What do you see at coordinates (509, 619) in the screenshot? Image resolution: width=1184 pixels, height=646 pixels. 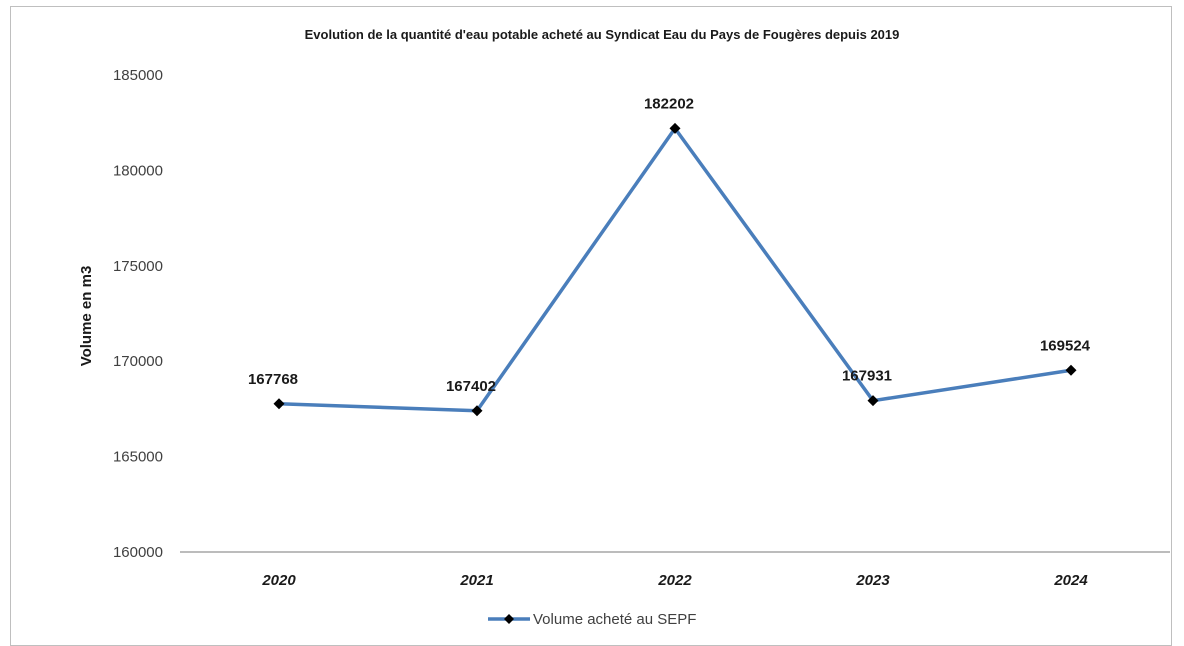 I see `legend-marker-swatch` at bounding box center [509, 619].